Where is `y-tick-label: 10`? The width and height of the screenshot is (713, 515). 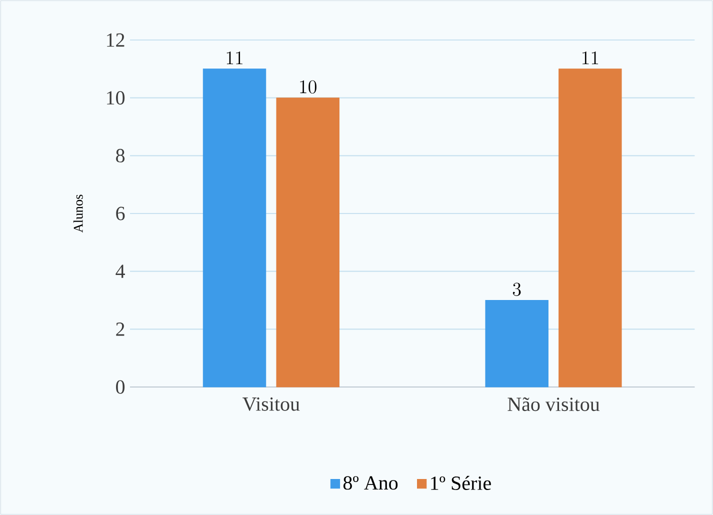
y-tick-label: 10 is located at coordinates (116, 98).